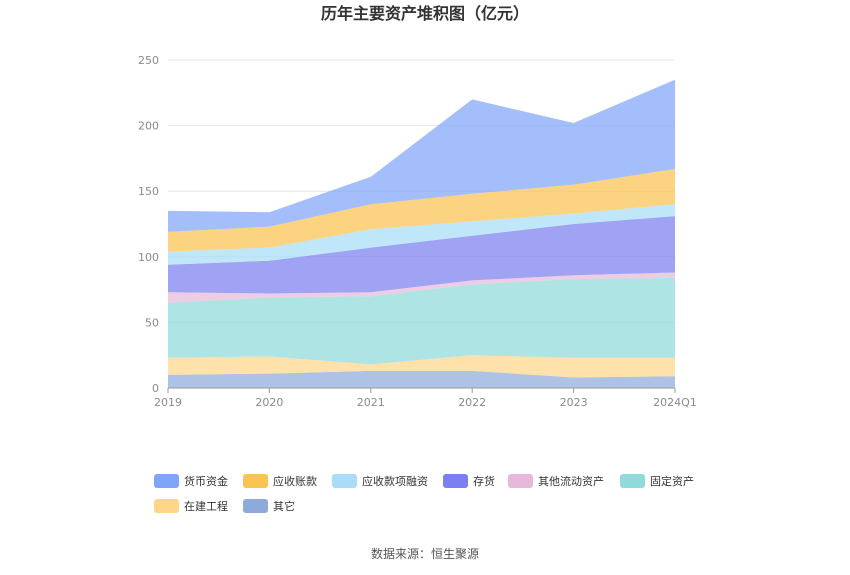 The height and width of the screenshot is (575, 850). What do you see at coordinates (206, 506) in the screenshot?
I see `legend-label: 在建工程` at bounding box center [206, 506].